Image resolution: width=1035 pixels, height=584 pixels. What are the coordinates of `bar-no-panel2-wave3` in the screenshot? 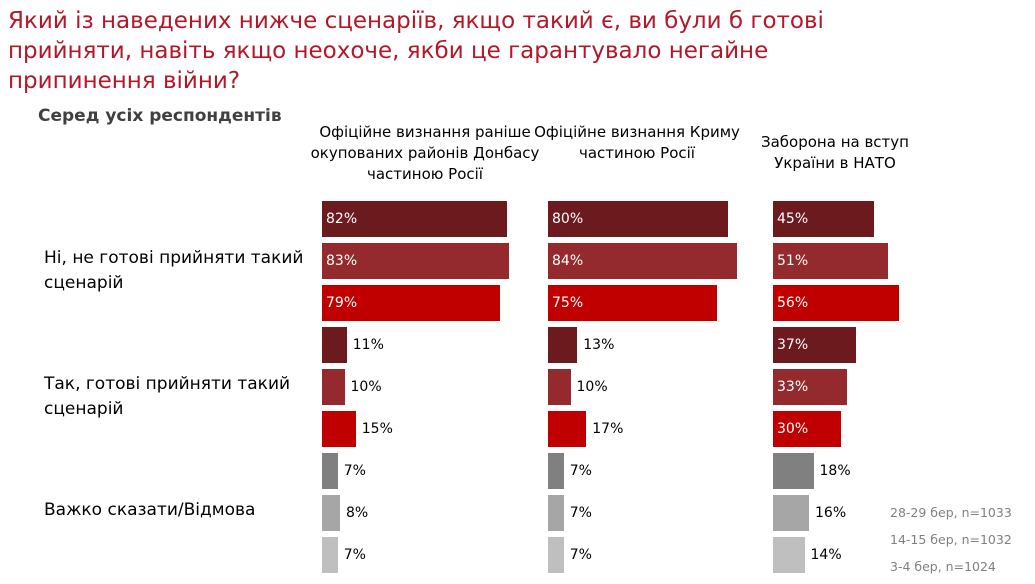 It's located at (632, 303).